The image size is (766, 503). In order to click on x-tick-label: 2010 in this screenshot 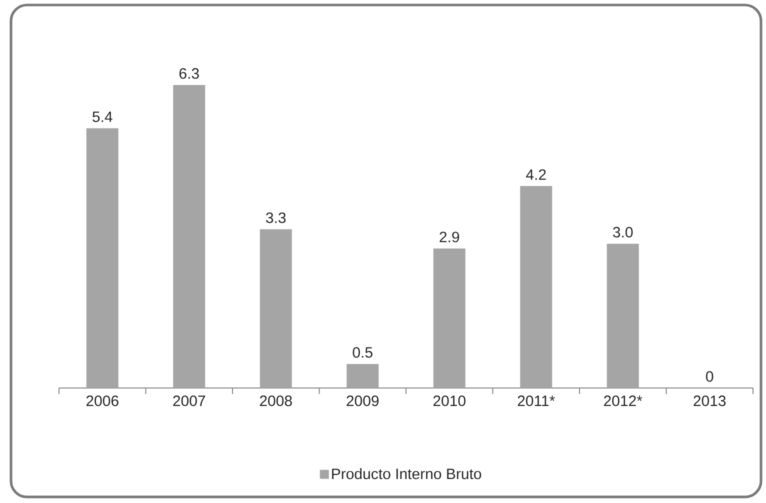, I will do `click(449, 401)`.